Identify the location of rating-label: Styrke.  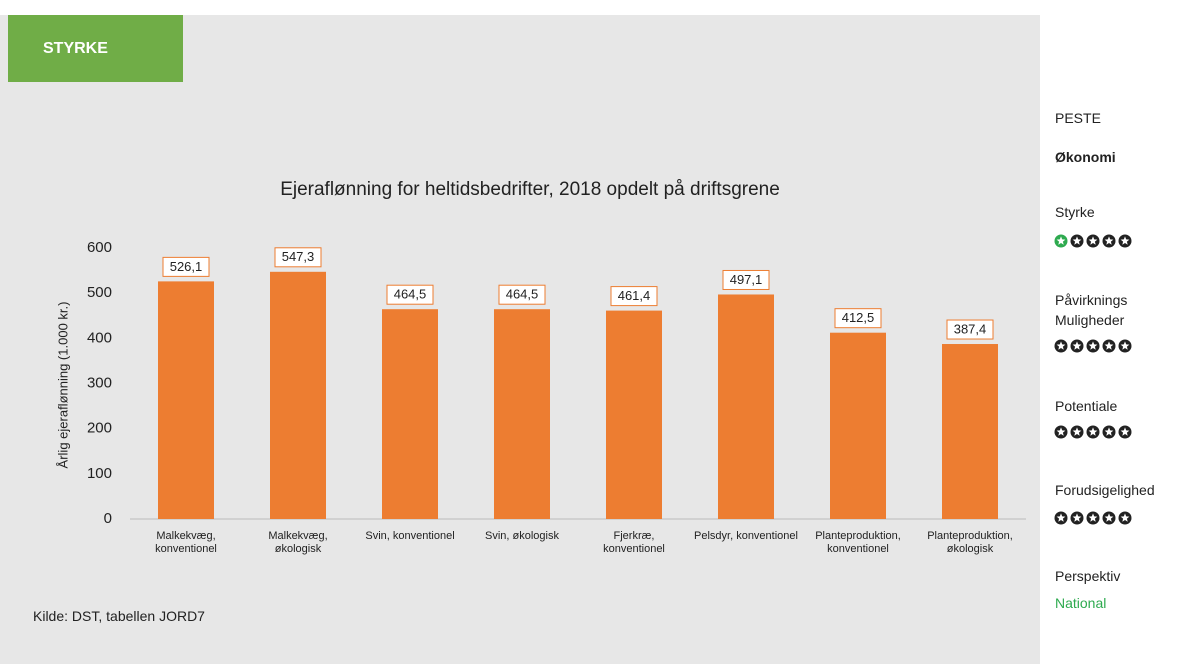
(1075, 212).